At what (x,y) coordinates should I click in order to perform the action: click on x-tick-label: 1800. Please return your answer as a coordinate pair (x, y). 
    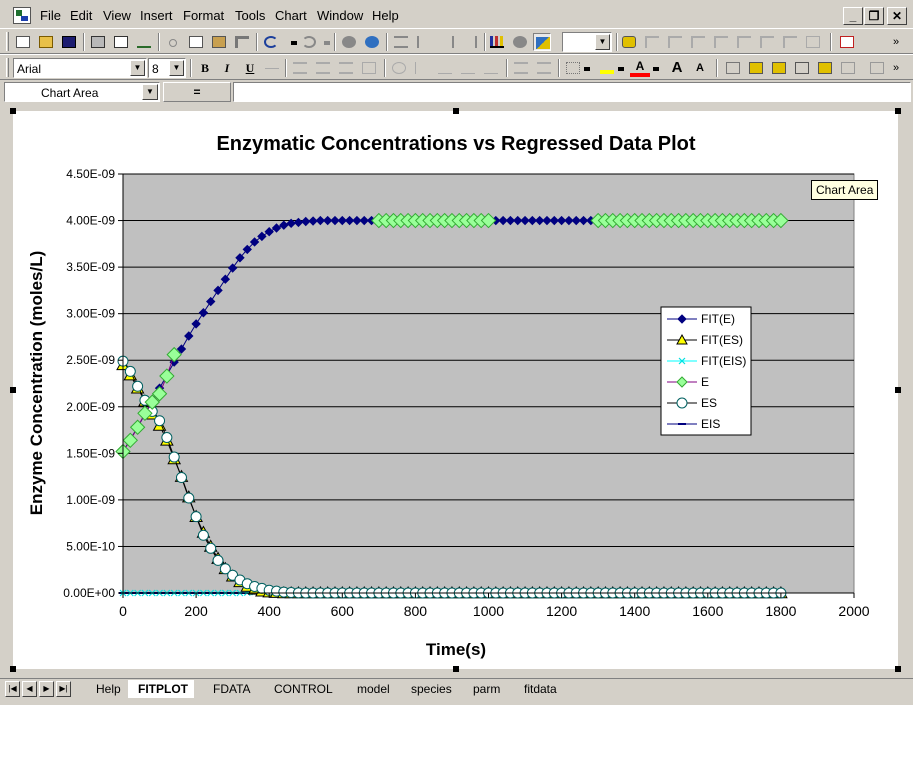
    Looking at the image, I should click on (780, 611).